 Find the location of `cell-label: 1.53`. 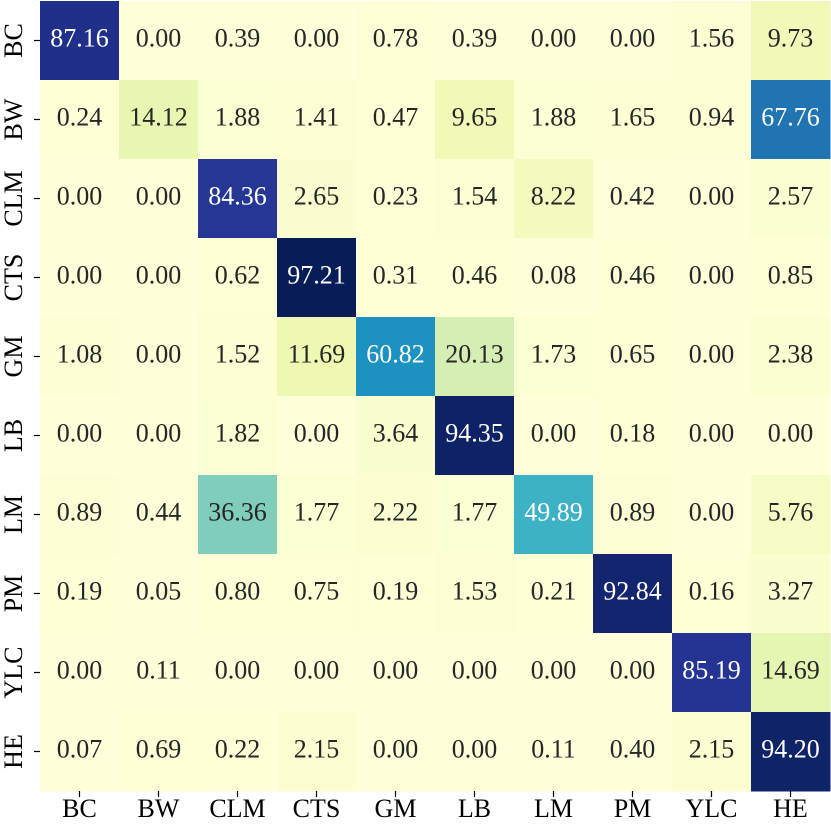

cell-label: 1.53 is located at coordinates (475, 590).